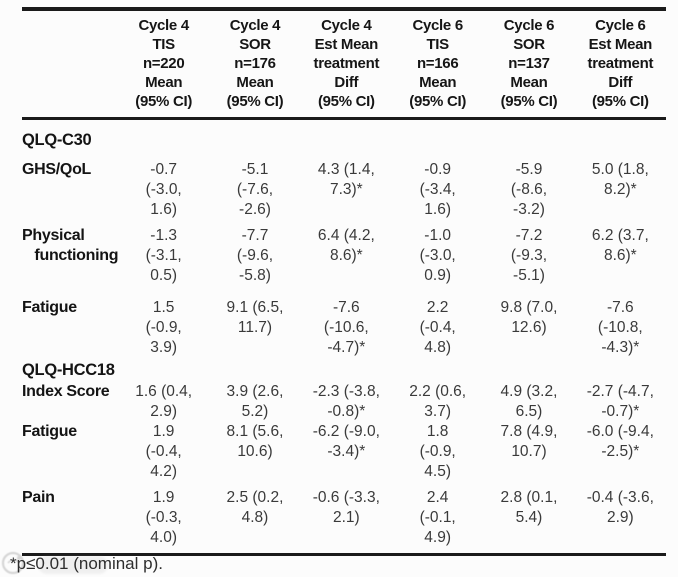  I want to click on table-cell: 6.2 (3.7, 8.6)*, so click(620, 245).